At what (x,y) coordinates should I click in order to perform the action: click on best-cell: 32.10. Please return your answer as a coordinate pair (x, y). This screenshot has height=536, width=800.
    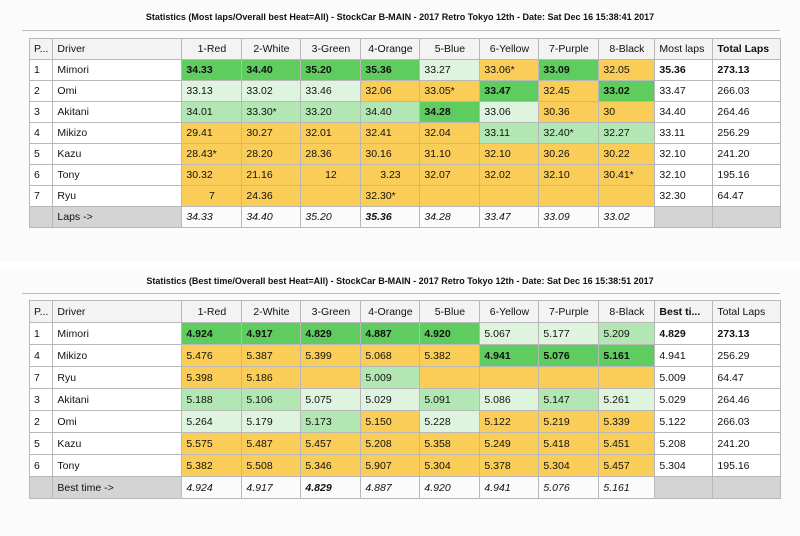
    Looking at the image, I should click on (684, 175).